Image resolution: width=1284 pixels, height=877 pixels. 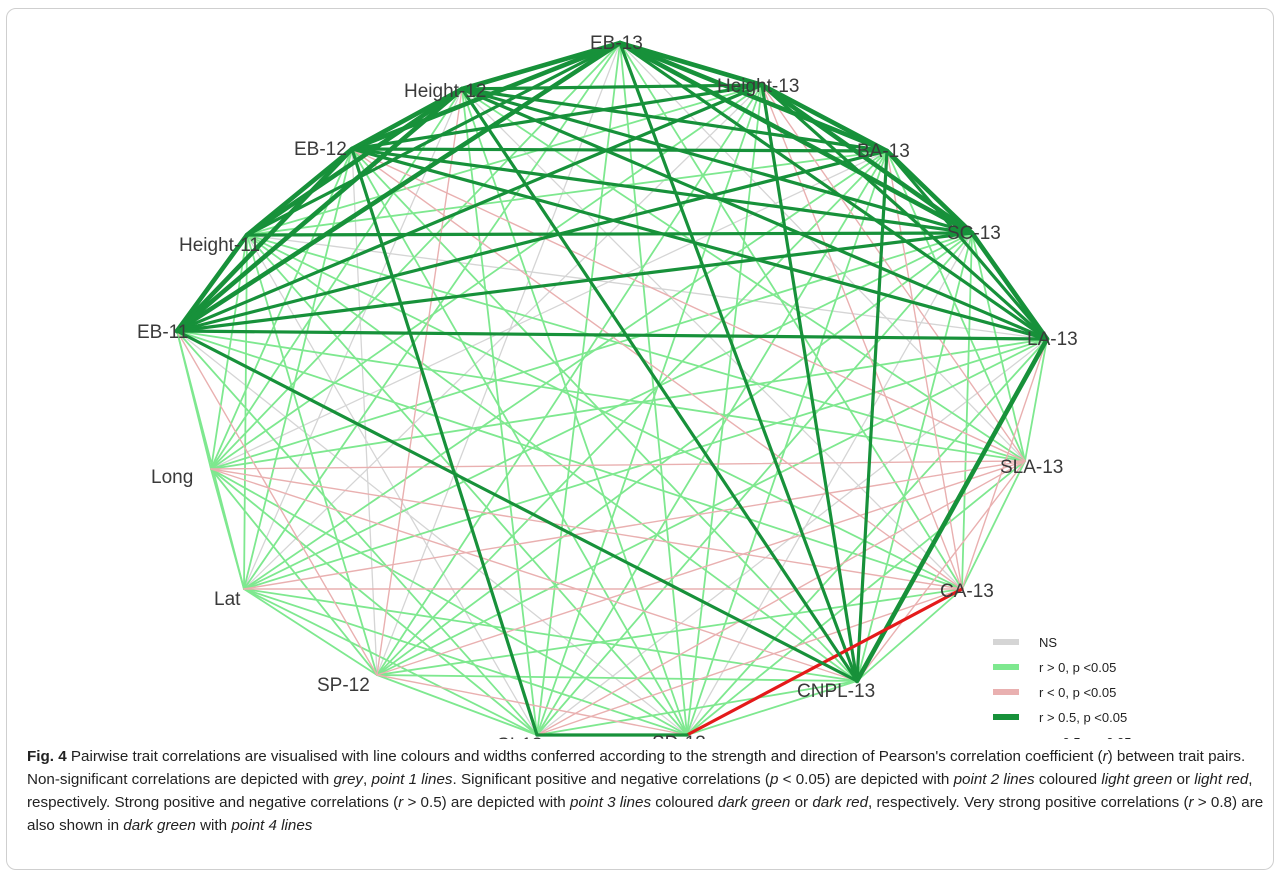 I want to click on figure-label: Fig. 4, so click(x=47, y=756).